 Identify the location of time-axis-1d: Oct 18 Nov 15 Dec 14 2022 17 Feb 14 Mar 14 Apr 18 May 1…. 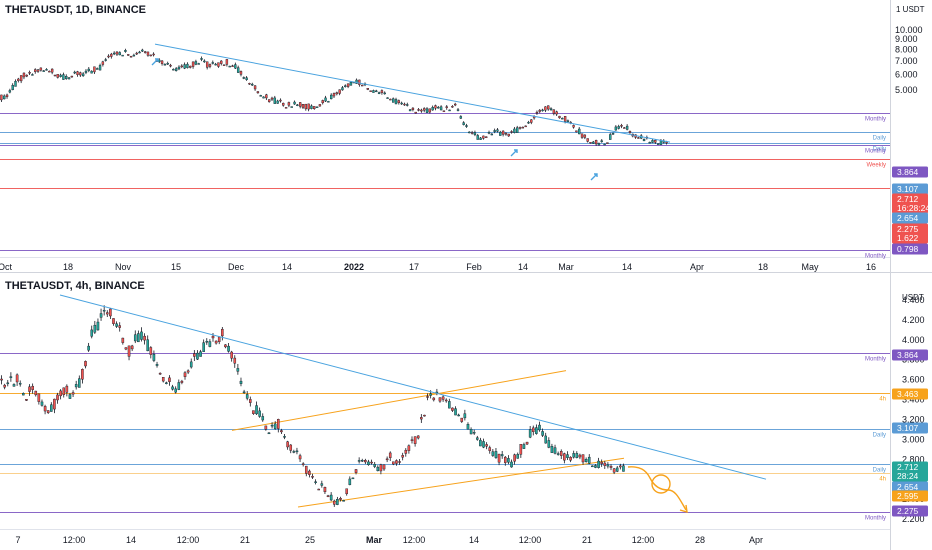
(438, 267).